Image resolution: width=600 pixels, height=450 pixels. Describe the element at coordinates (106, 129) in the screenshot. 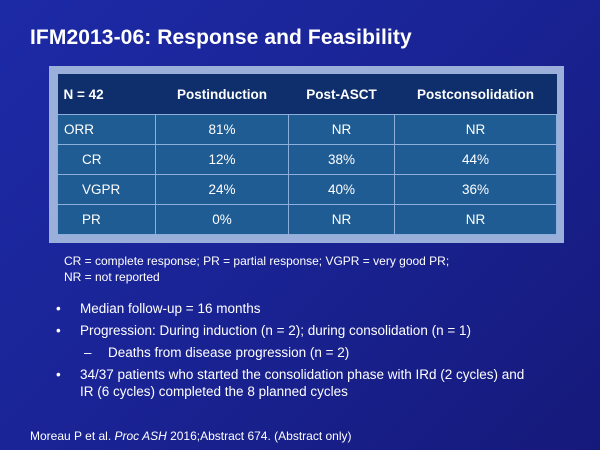

I see `row-label: ORR` at that location.